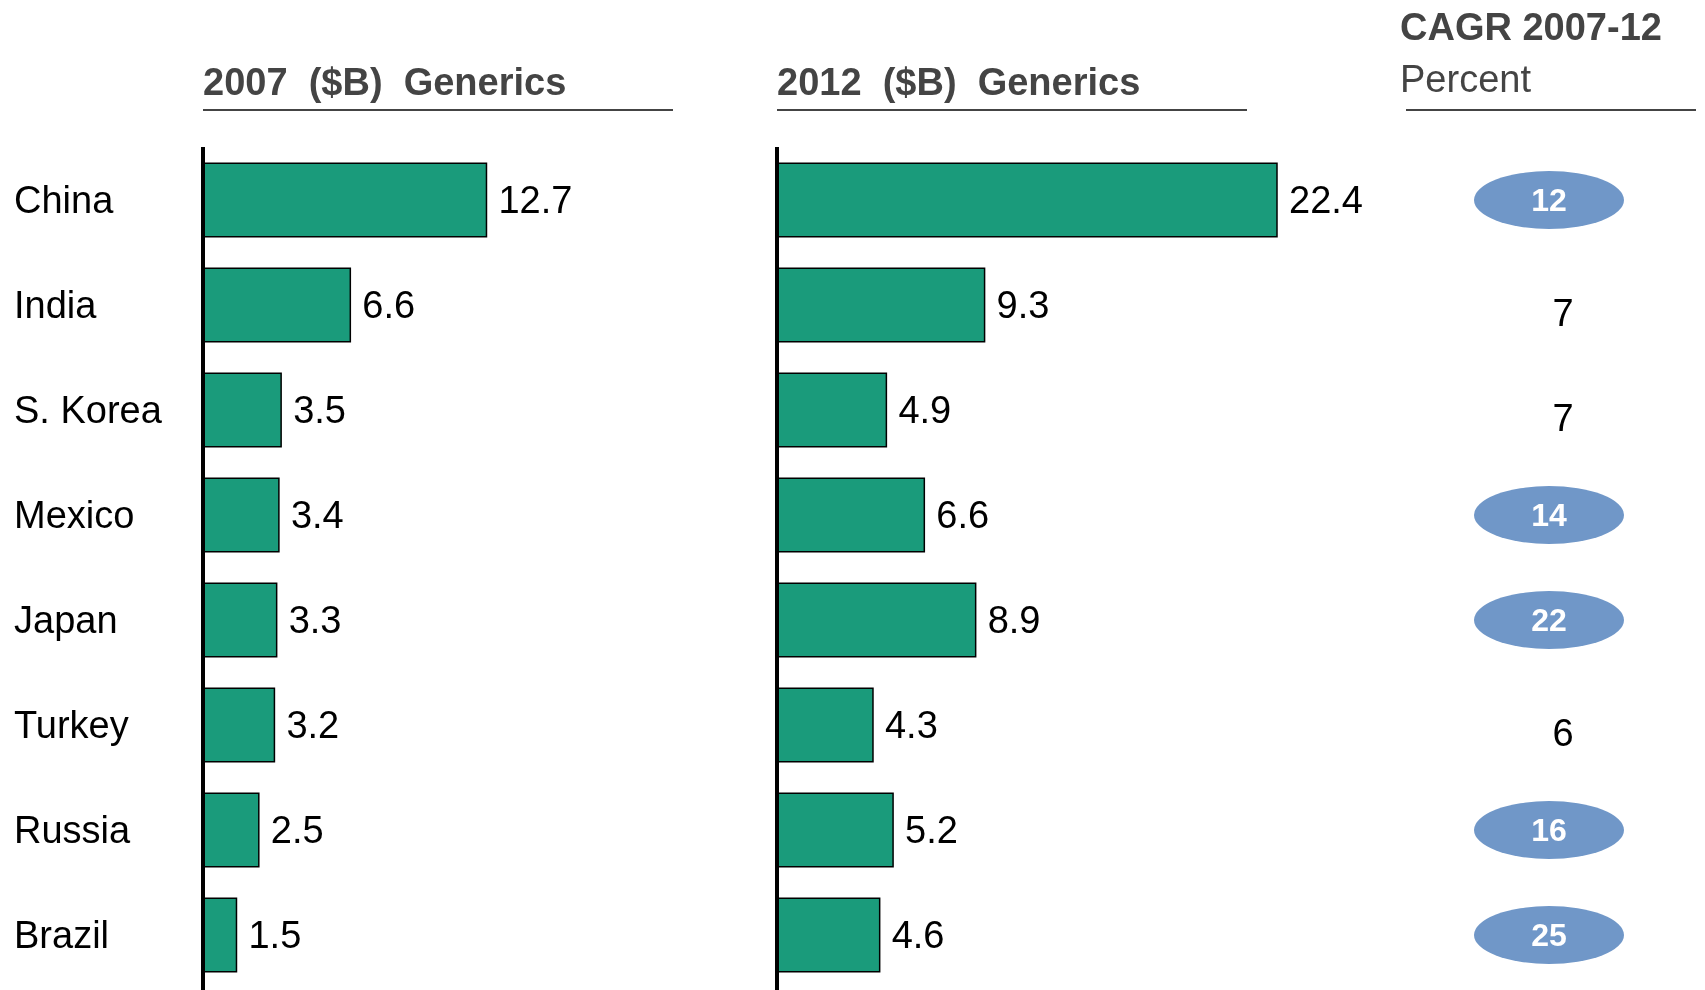 This screenshot has height=990, width=1705. I want to click on y-tick-label: Mexico, so click(74, 515).